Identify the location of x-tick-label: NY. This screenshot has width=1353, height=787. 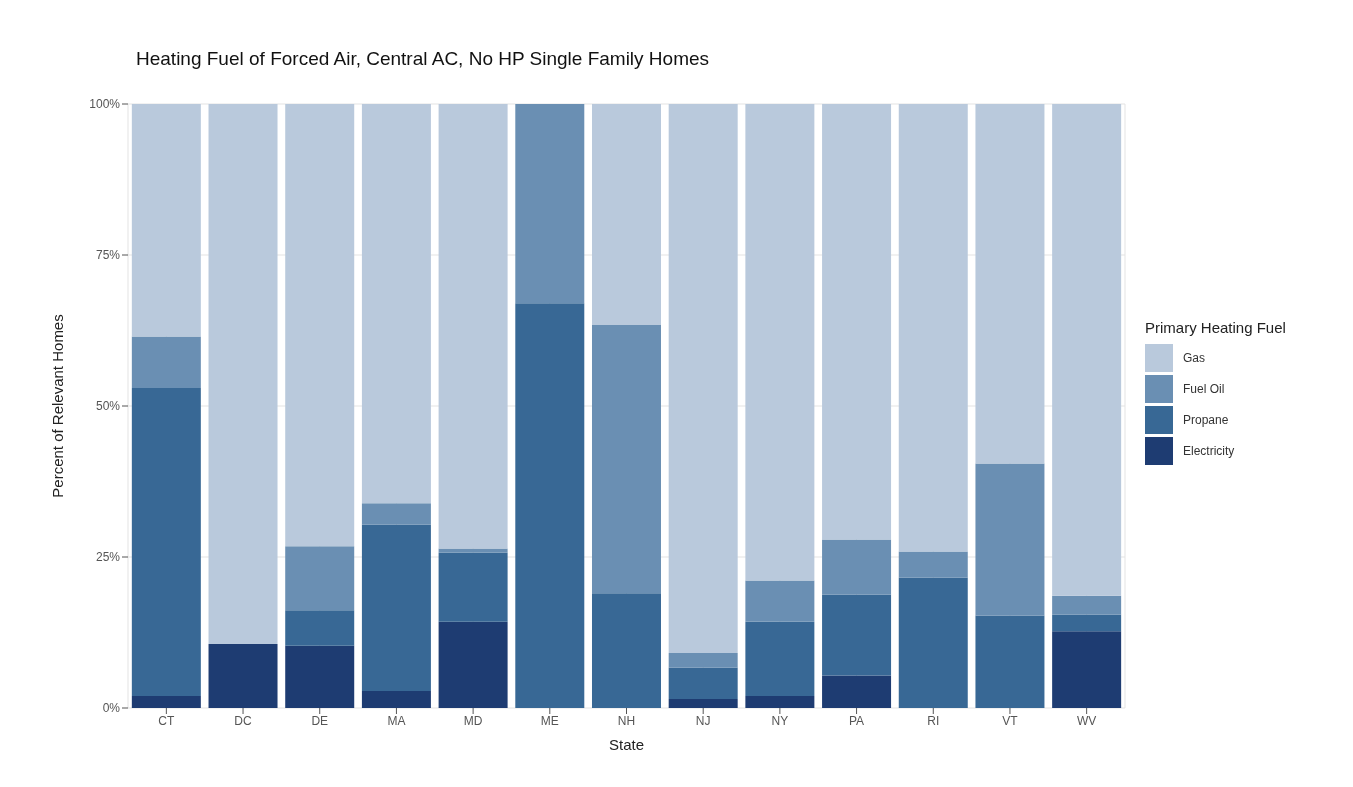
(780, 720).